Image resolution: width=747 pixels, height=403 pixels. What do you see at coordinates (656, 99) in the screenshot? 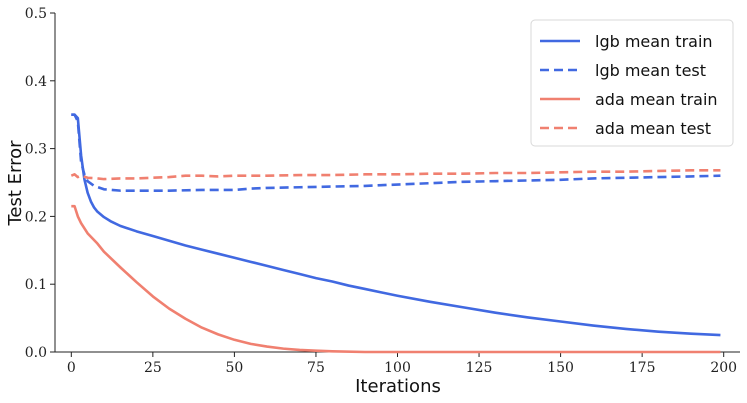
I see `legend-entry-label: ada mean train` at bounding box center [656, 99].